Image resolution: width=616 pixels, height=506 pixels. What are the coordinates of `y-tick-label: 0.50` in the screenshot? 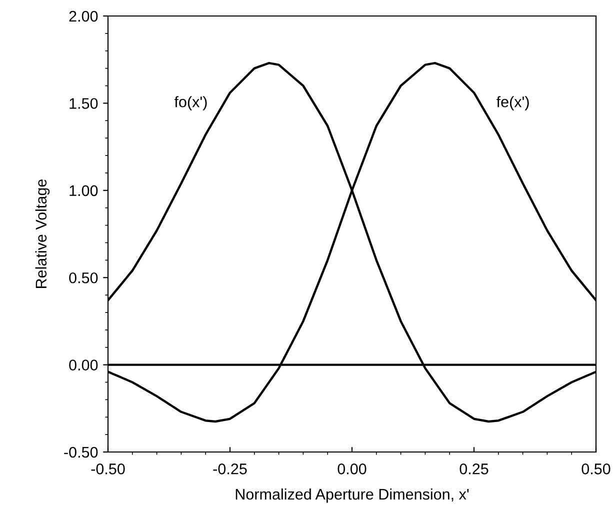 It's located at (83, 278).